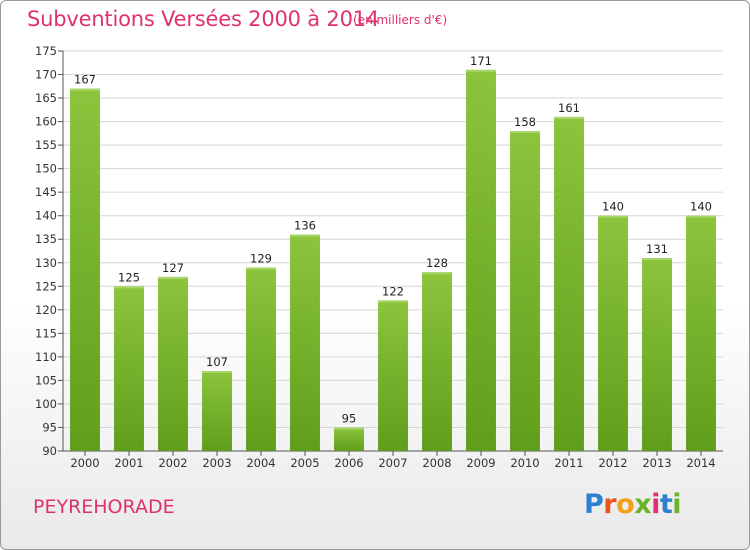 This screenshot has height=550, width=750. What do you see at coordinates (657, 249) in the screenshot?
I see `data-label: 131` at bounding box center [657, 249].